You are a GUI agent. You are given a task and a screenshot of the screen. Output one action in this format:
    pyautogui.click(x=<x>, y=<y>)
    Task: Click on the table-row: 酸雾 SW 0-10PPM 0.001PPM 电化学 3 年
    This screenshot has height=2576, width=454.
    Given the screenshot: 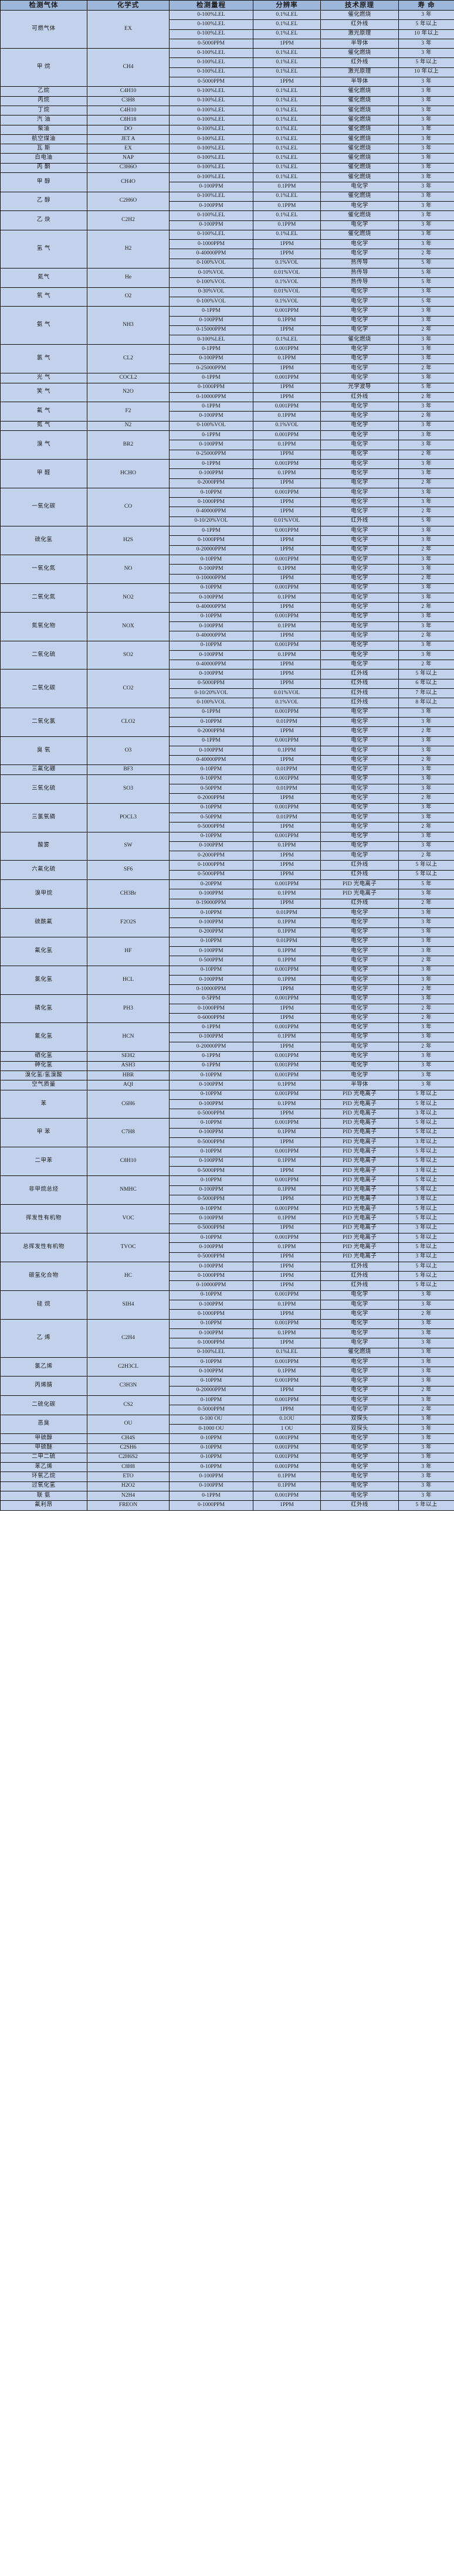 What is the action you would take?
    pyautogui.click(x=227, y=846)
    